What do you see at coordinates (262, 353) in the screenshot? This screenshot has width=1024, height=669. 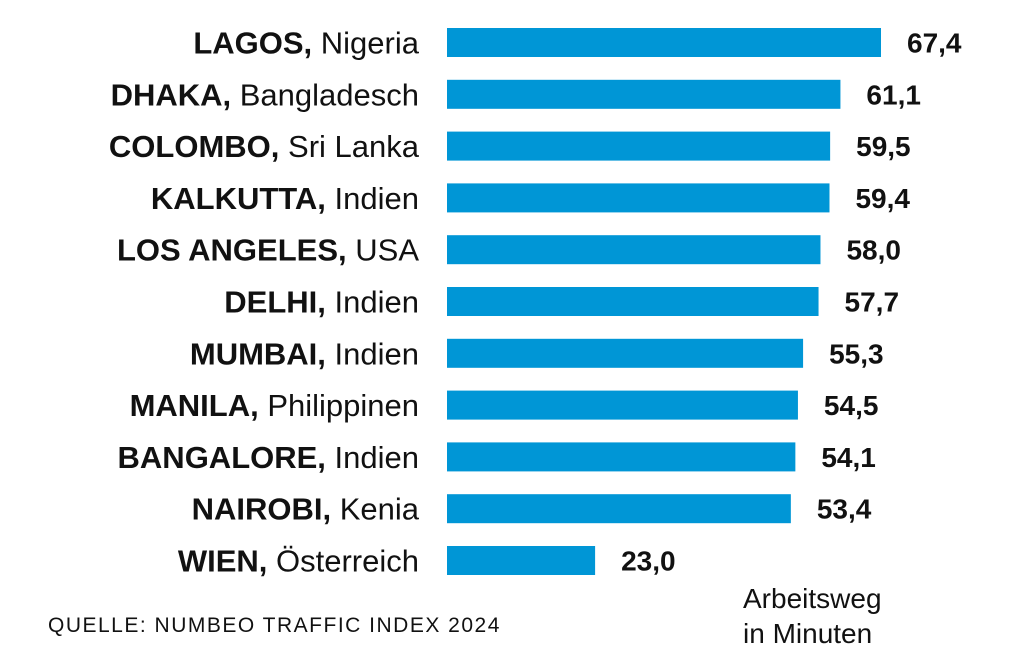 I see `city-name: MUMBAI,` at bounding box center [262, 353].